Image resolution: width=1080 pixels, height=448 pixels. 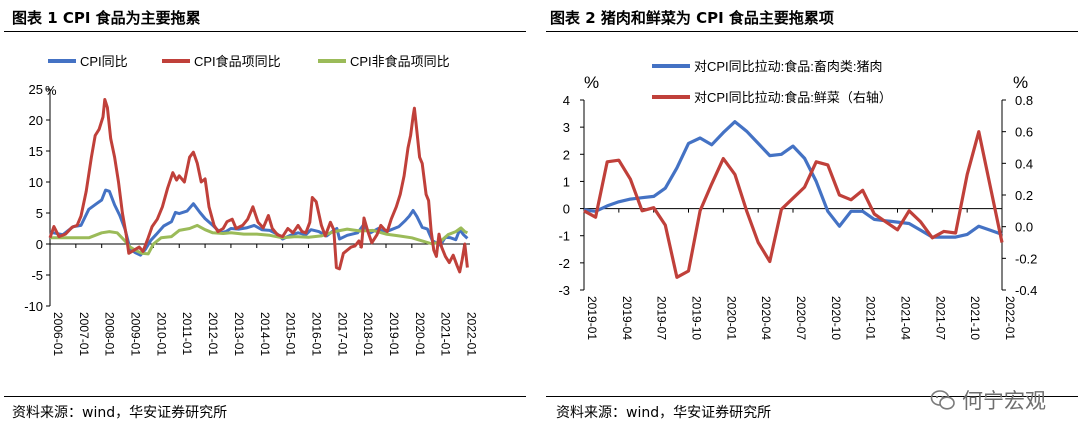 What do you see at coordinates (1004, 401) in the screenshot?
I see `watermark-text: 何宁宏观` at bounding box center [1004, 401].